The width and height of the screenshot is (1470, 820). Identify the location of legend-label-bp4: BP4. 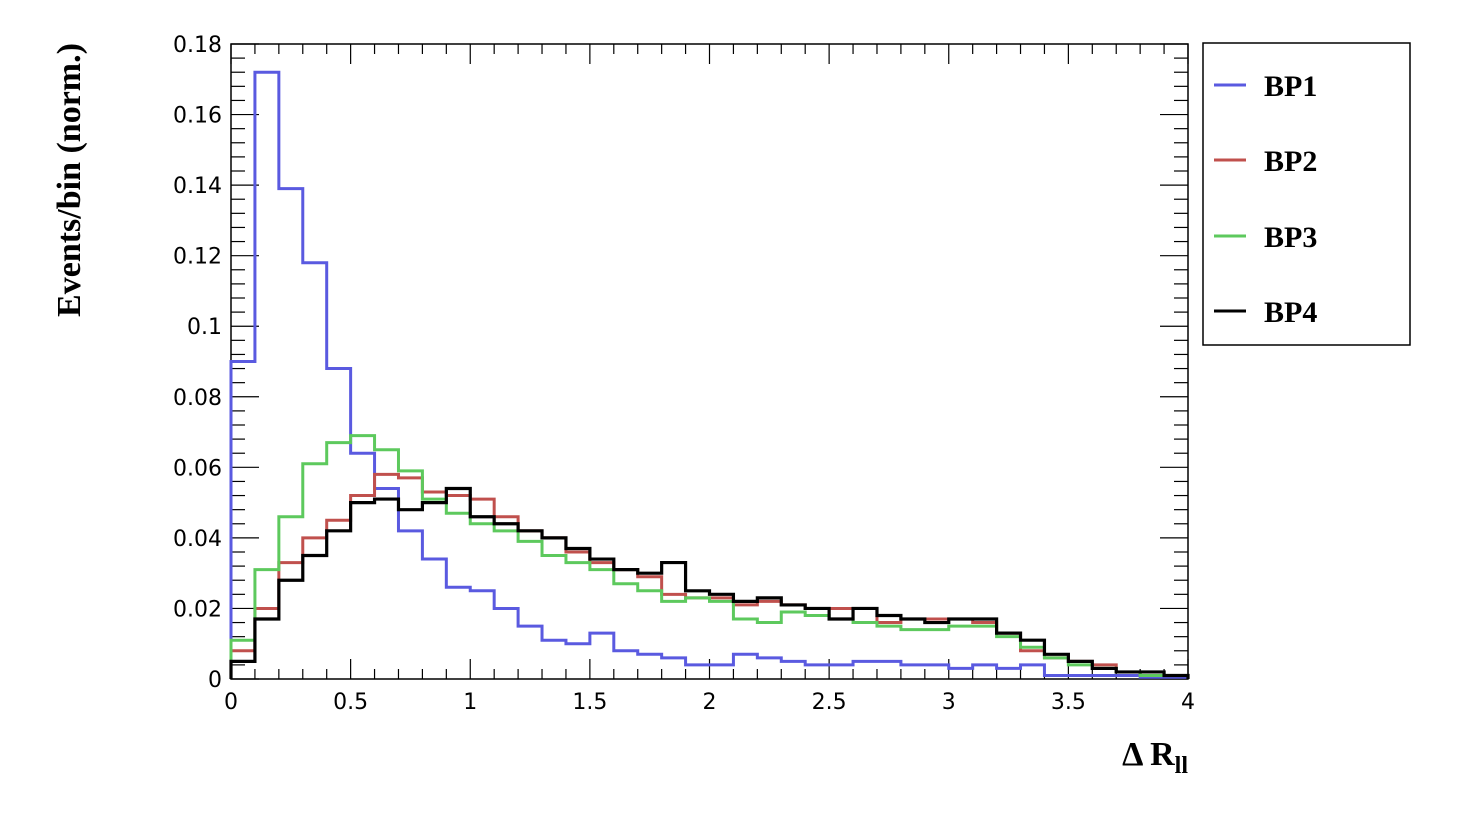
(1290, 312).